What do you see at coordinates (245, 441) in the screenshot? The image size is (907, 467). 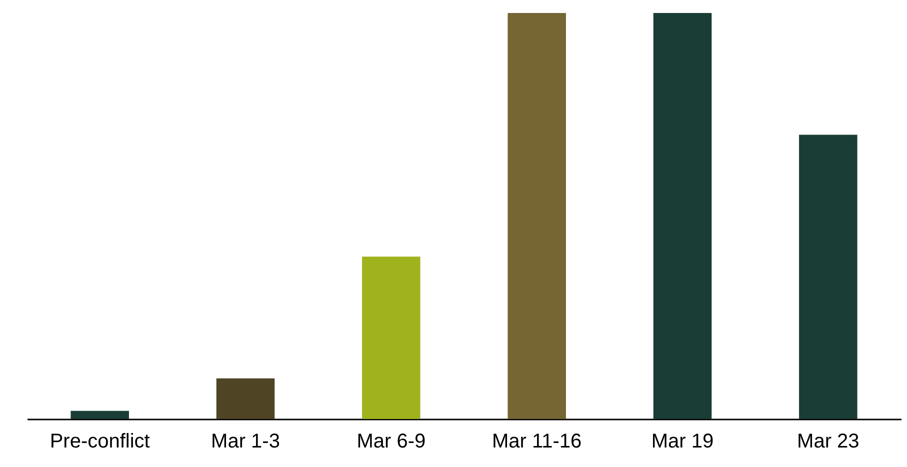 I see `x-tick-label: Mar 1-3` at bounding box center [245, 441].